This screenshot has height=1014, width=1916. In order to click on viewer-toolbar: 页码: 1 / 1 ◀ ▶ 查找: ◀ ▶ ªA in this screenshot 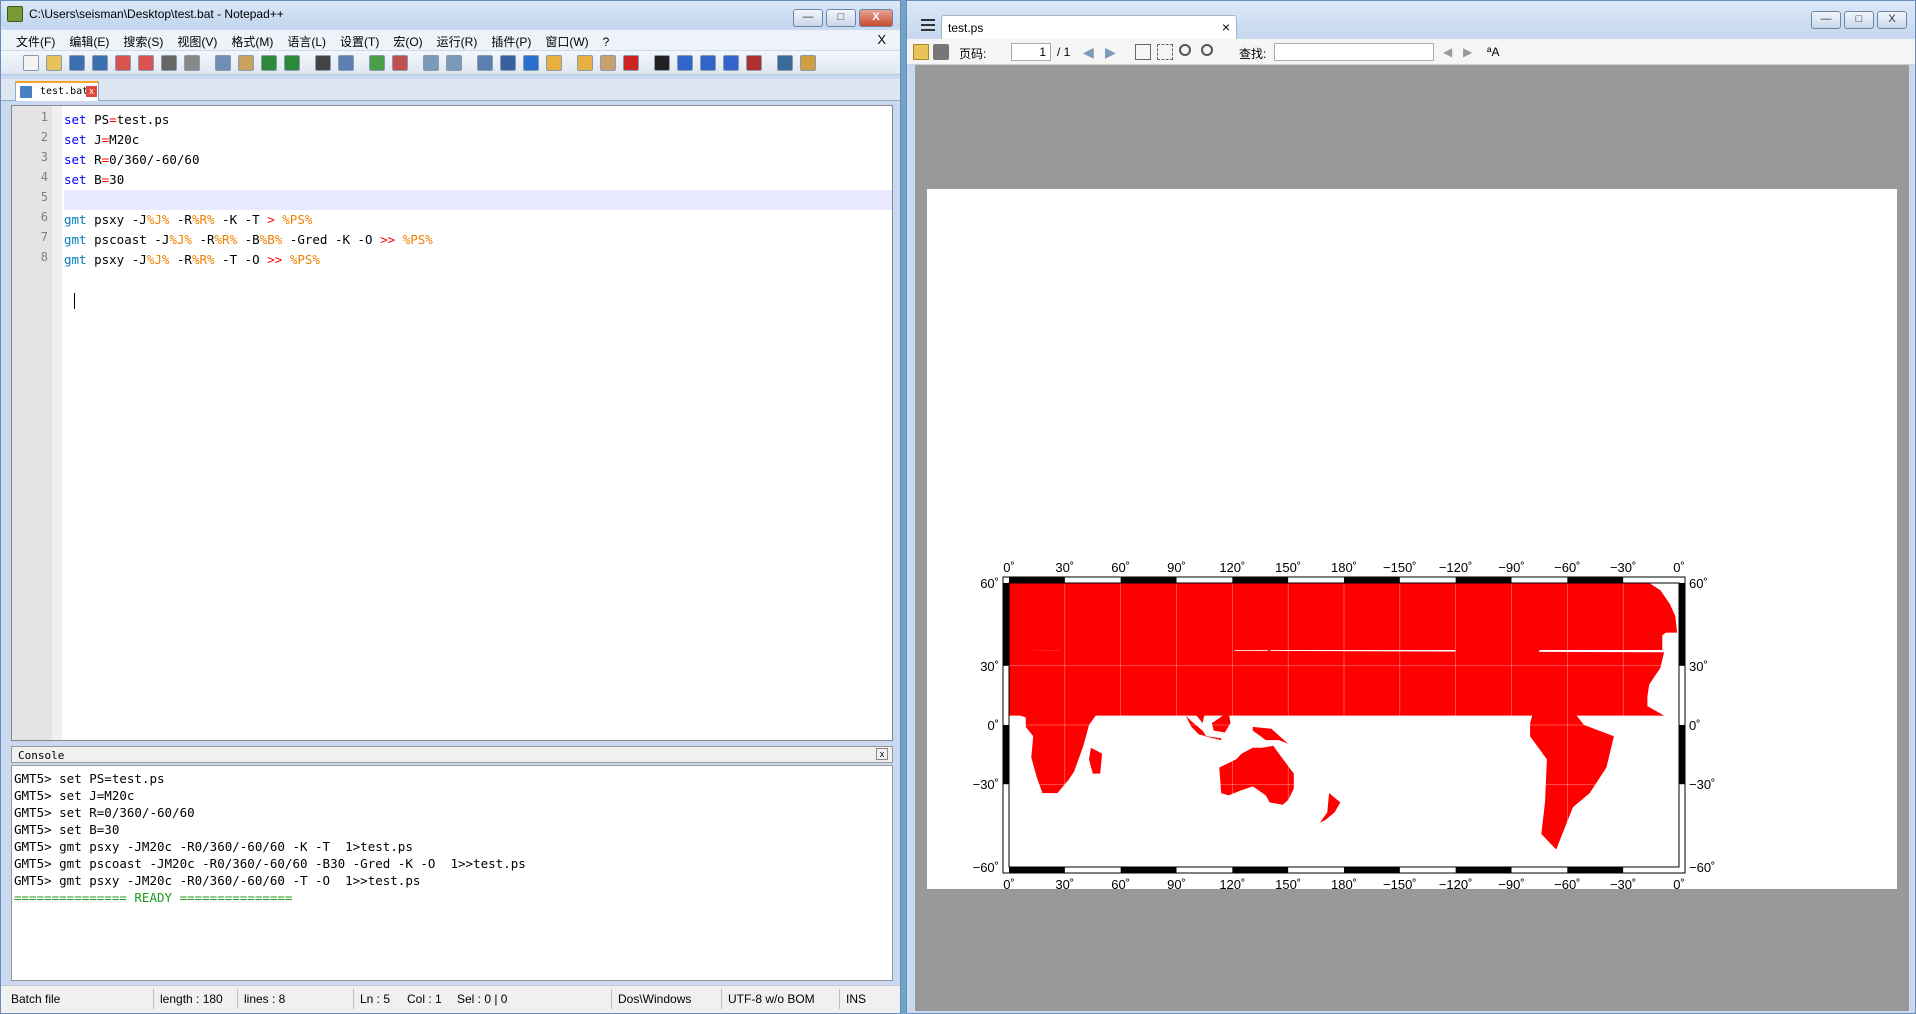, I will do `click(1411, 52)`.